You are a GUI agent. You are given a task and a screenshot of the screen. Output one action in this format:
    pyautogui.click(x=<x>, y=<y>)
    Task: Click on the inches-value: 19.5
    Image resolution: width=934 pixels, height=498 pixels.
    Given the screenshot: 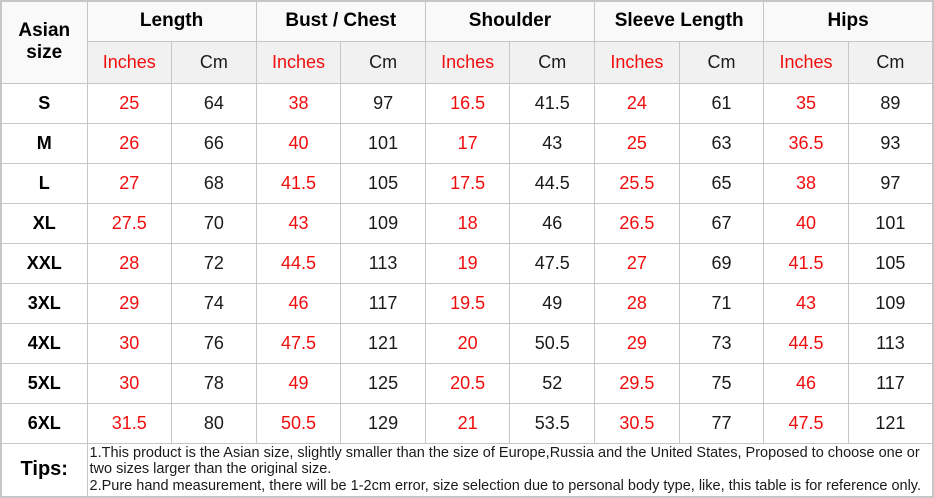 What is the action you would take?
    pyautogui.click(x=467, y=303)
    